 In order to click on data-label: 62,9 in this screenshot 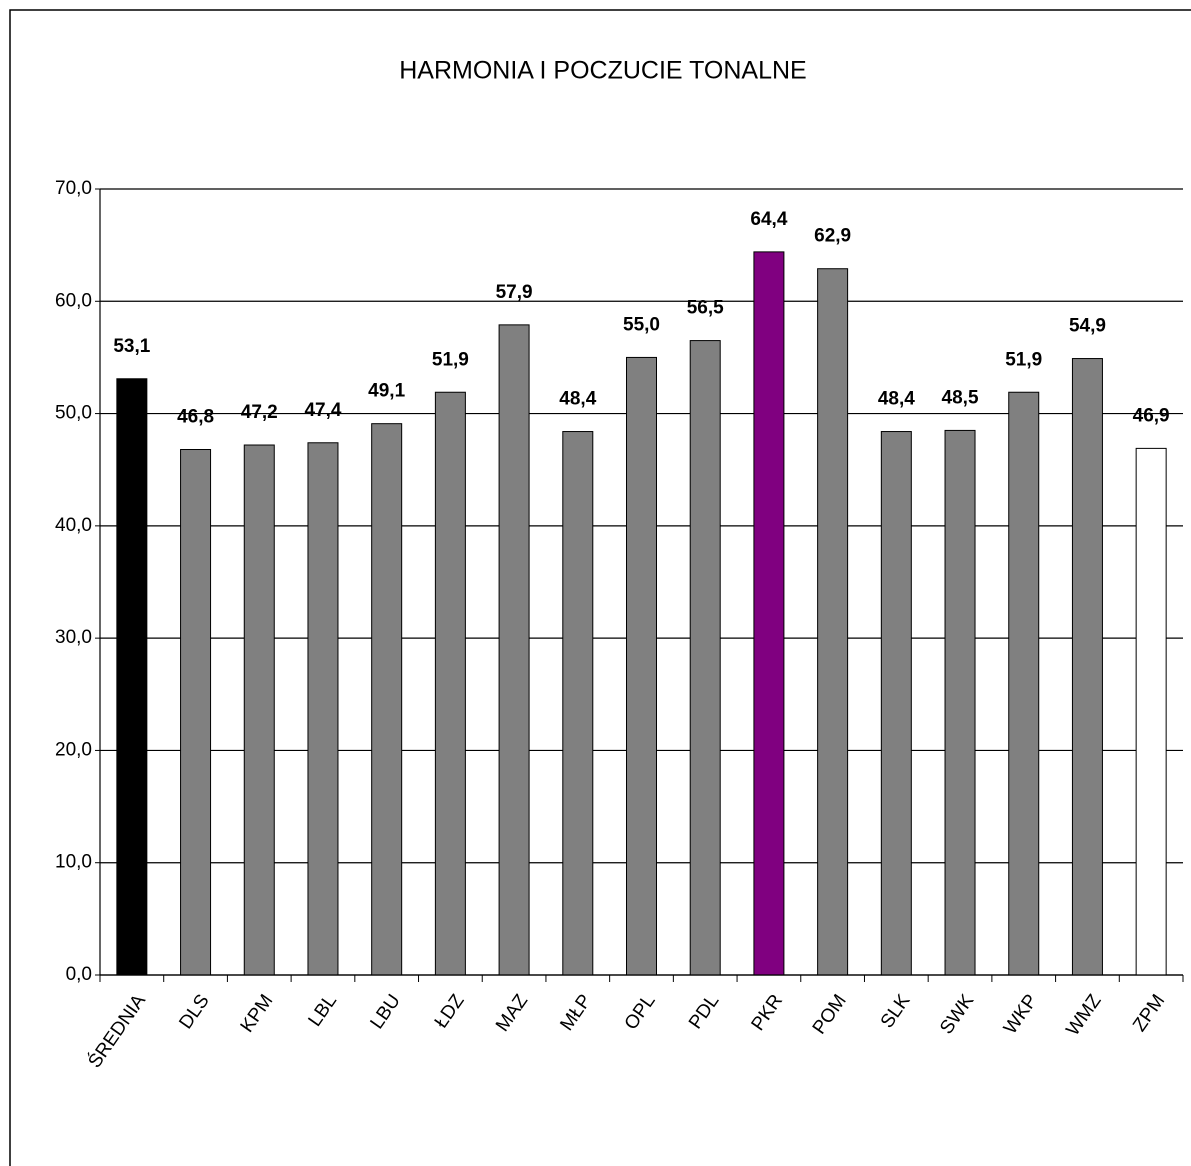, I will do `click(832, 236)`.